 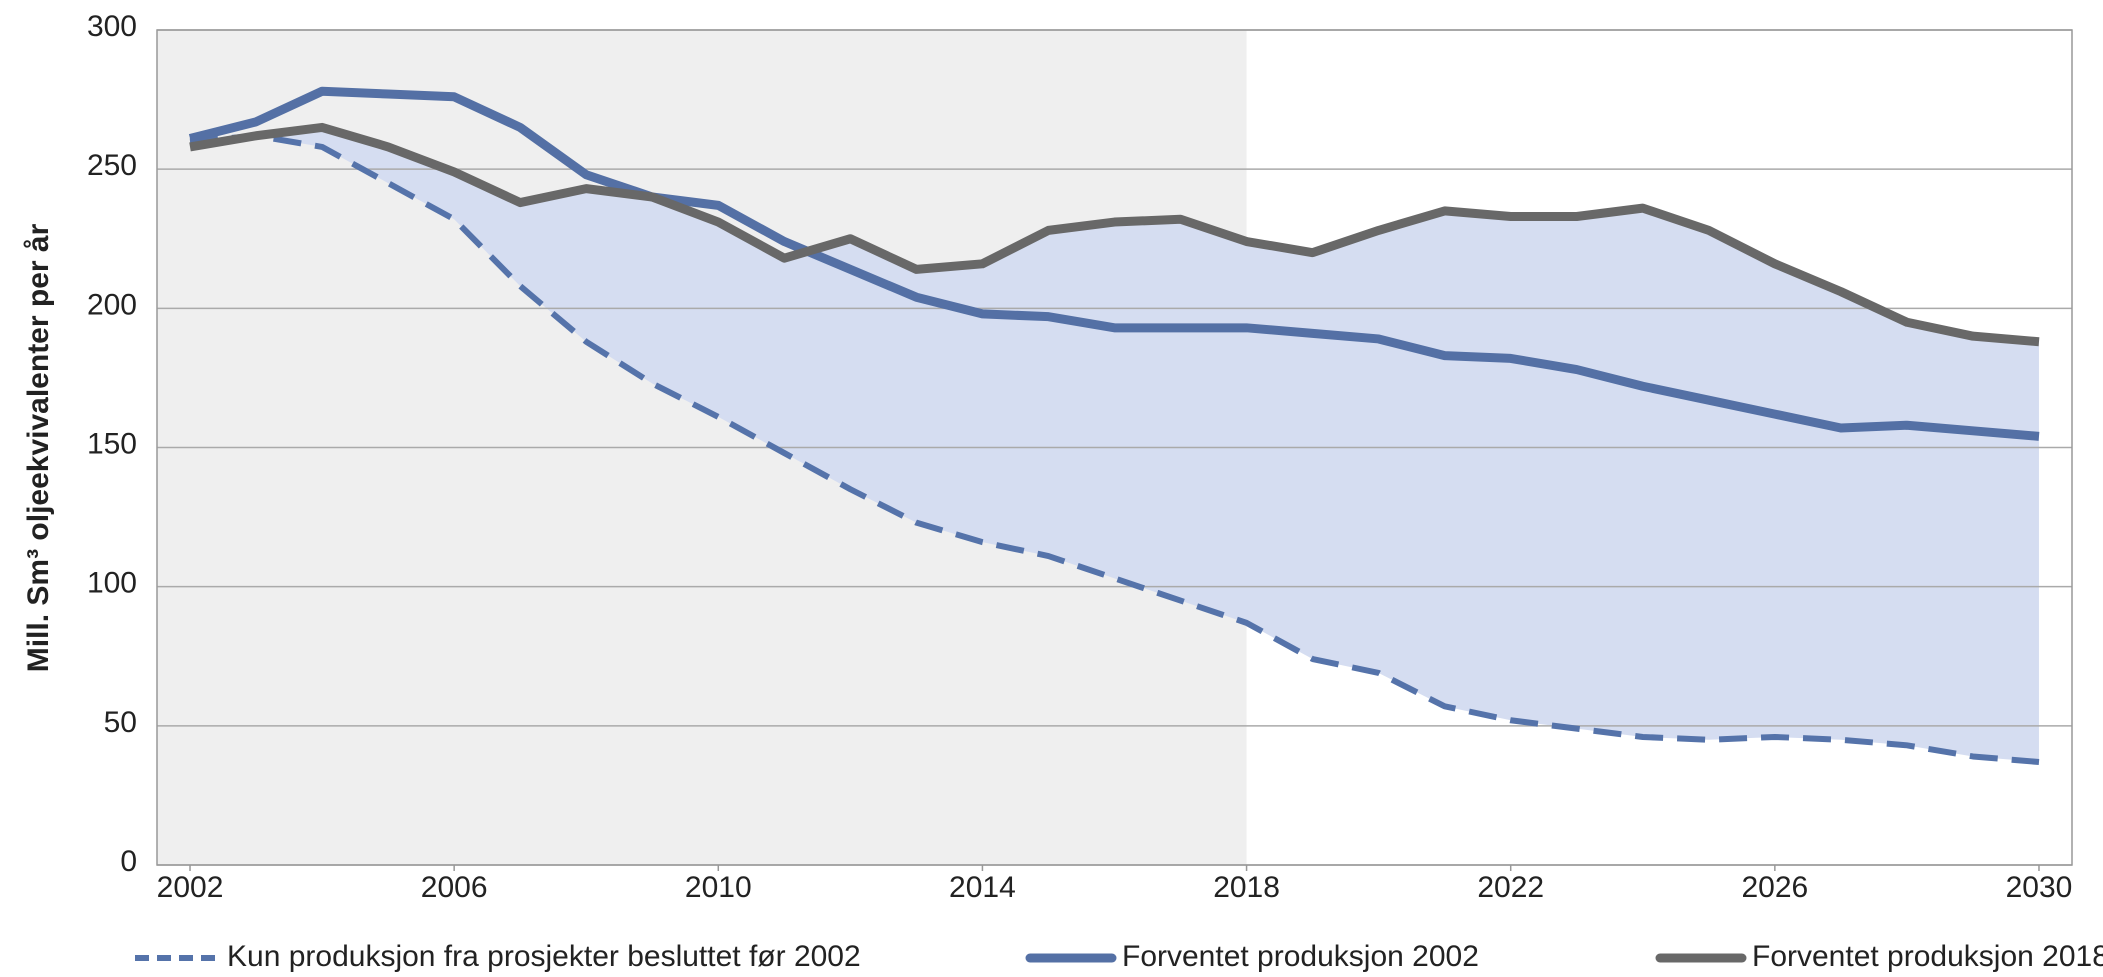 What do you see at coordinates (112, 26) in the screenshot?
I see `y-tick-label: 300` at bounding box center [112, 26].